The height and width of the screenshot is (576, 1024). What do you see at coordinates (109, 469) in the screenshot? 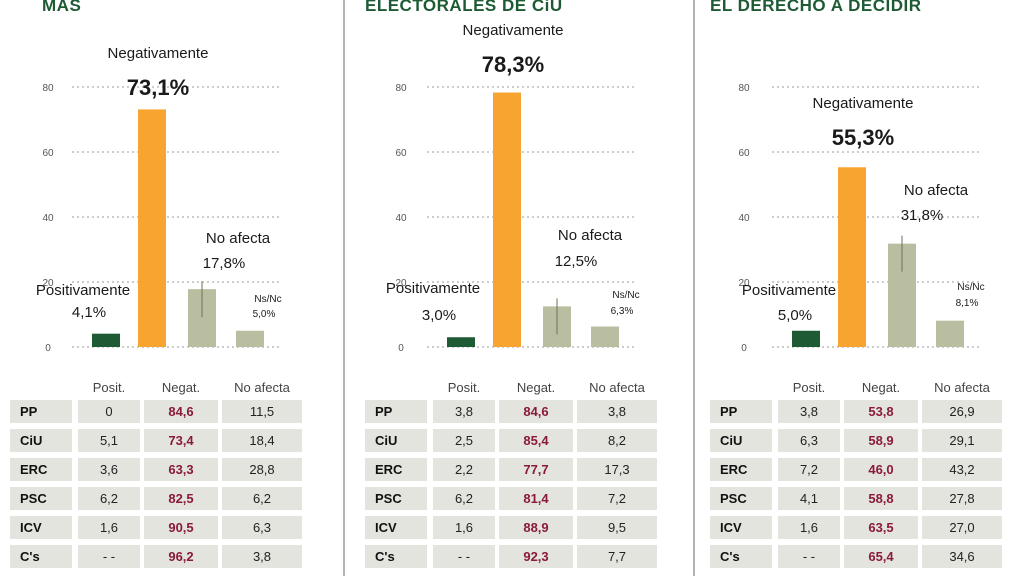
I see `cell-pos: 3,6` at bounding box center [109, 469].